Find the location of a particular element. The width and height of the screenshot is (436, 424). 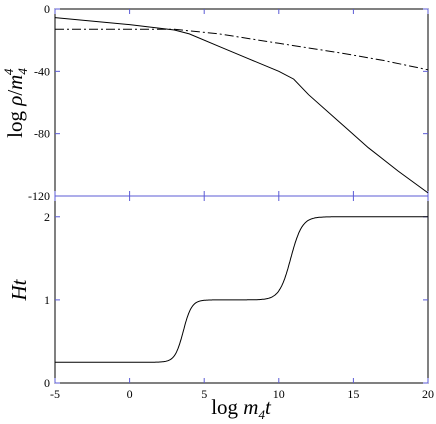

bottom-ytick-label: 0 is located at coordinates (47, 383).